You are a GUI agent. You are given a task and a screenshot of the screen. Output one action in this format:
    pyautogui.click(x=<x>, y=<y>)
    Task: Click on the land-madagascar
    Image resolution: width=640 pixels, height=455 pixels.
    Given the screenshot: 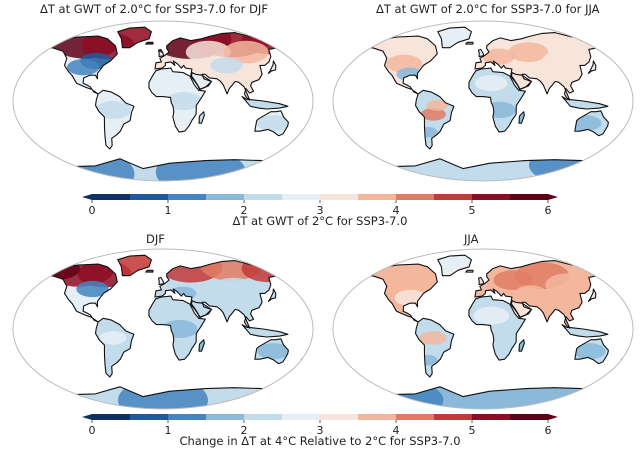 What is the action you would take?
    pyautogui.click(x=522, y=117)
    